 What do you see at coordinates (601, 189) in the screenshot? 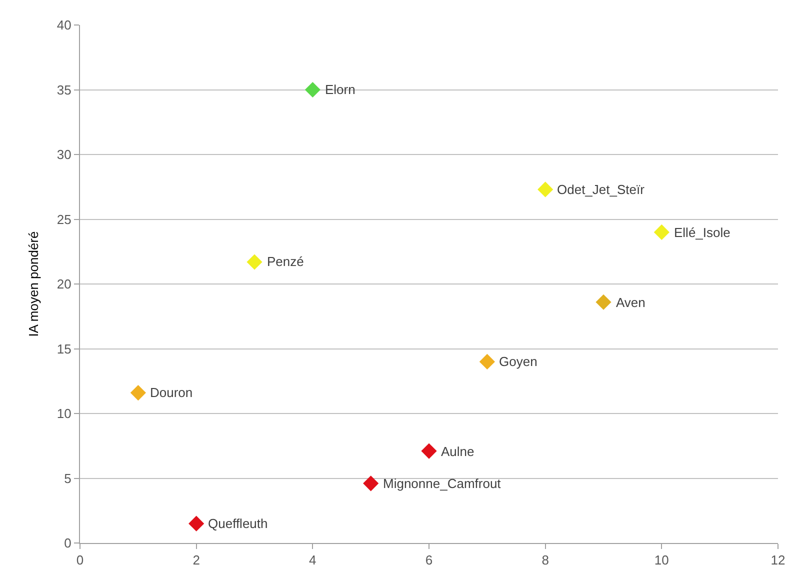
I see `annotation: Odet_Jet_Steïr` at bounding box center [601, 189].